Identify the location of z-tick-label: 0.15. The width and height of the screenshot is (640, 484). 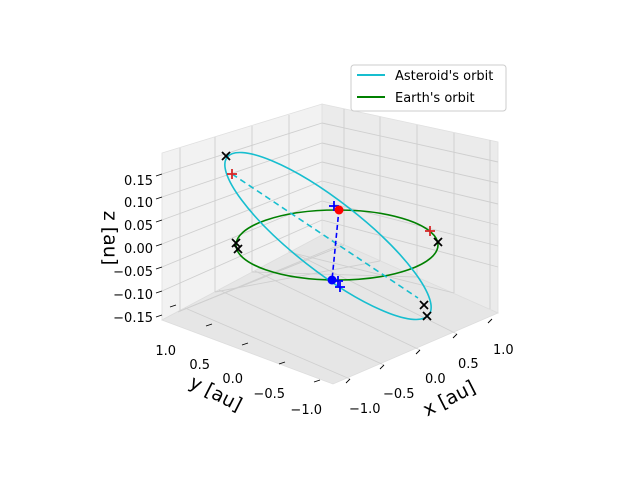
(138, 181).